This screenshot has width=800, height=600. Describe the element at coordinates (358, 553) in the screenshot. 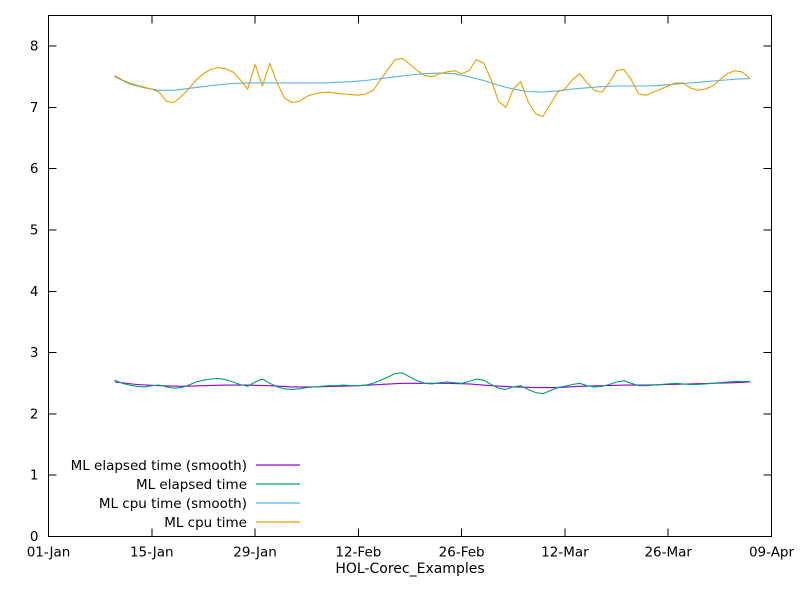

I see `x-tick-label: 12-Feb` at that location.